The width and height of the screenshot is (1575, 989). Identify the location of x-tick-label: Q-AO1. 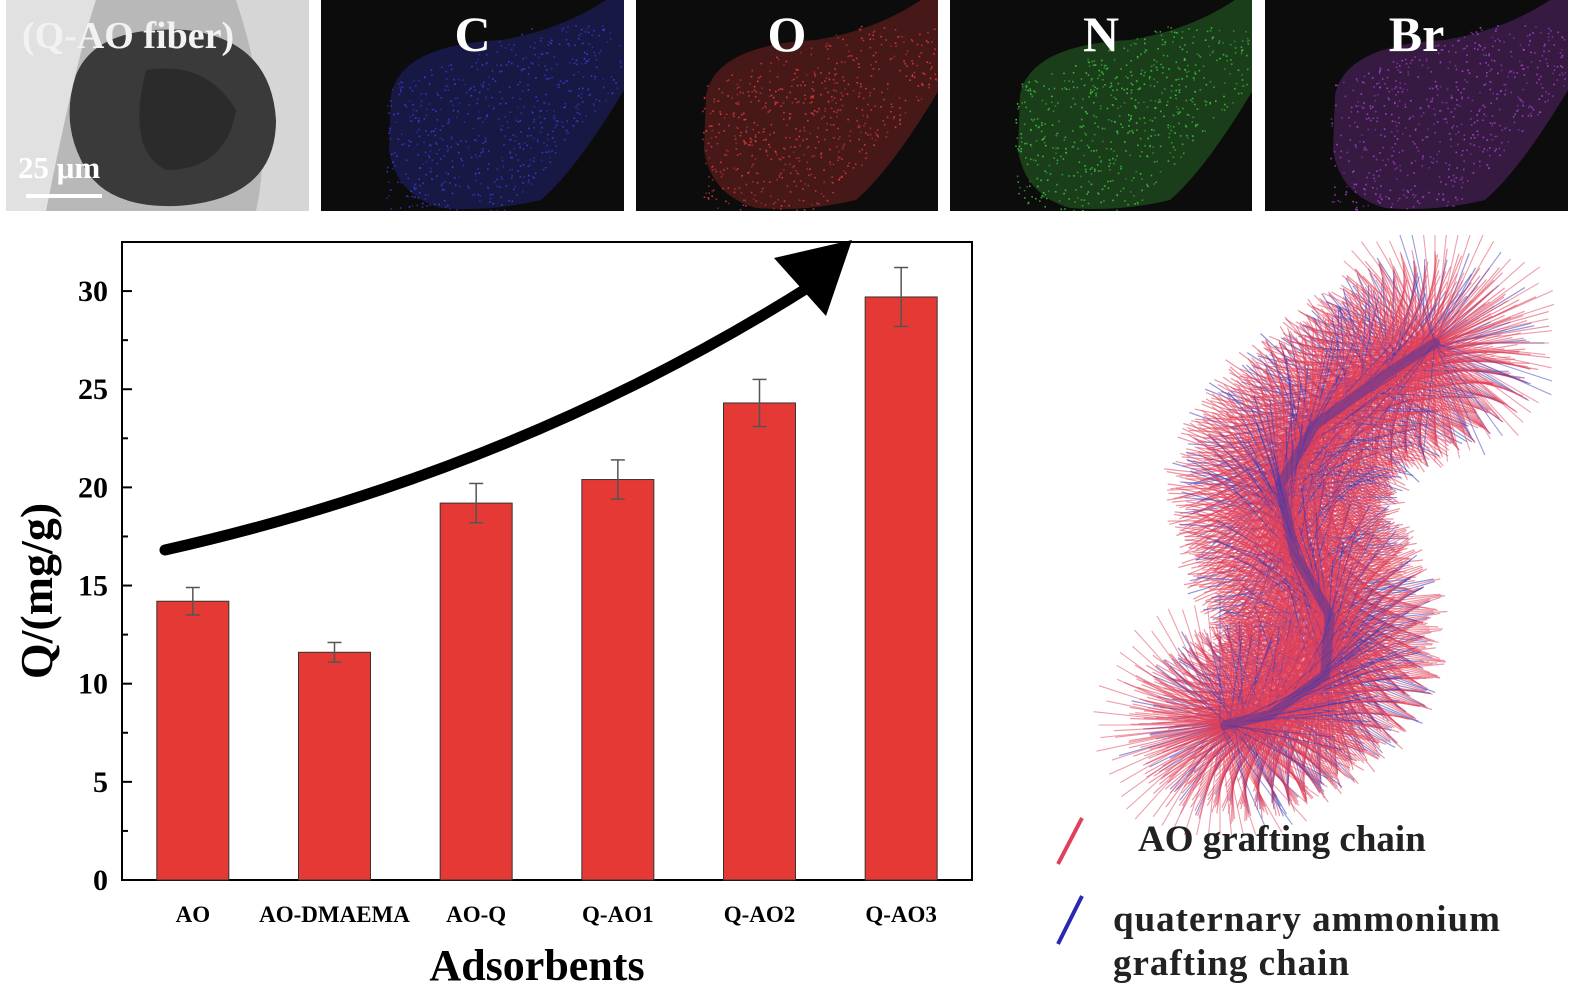
(618, 914).